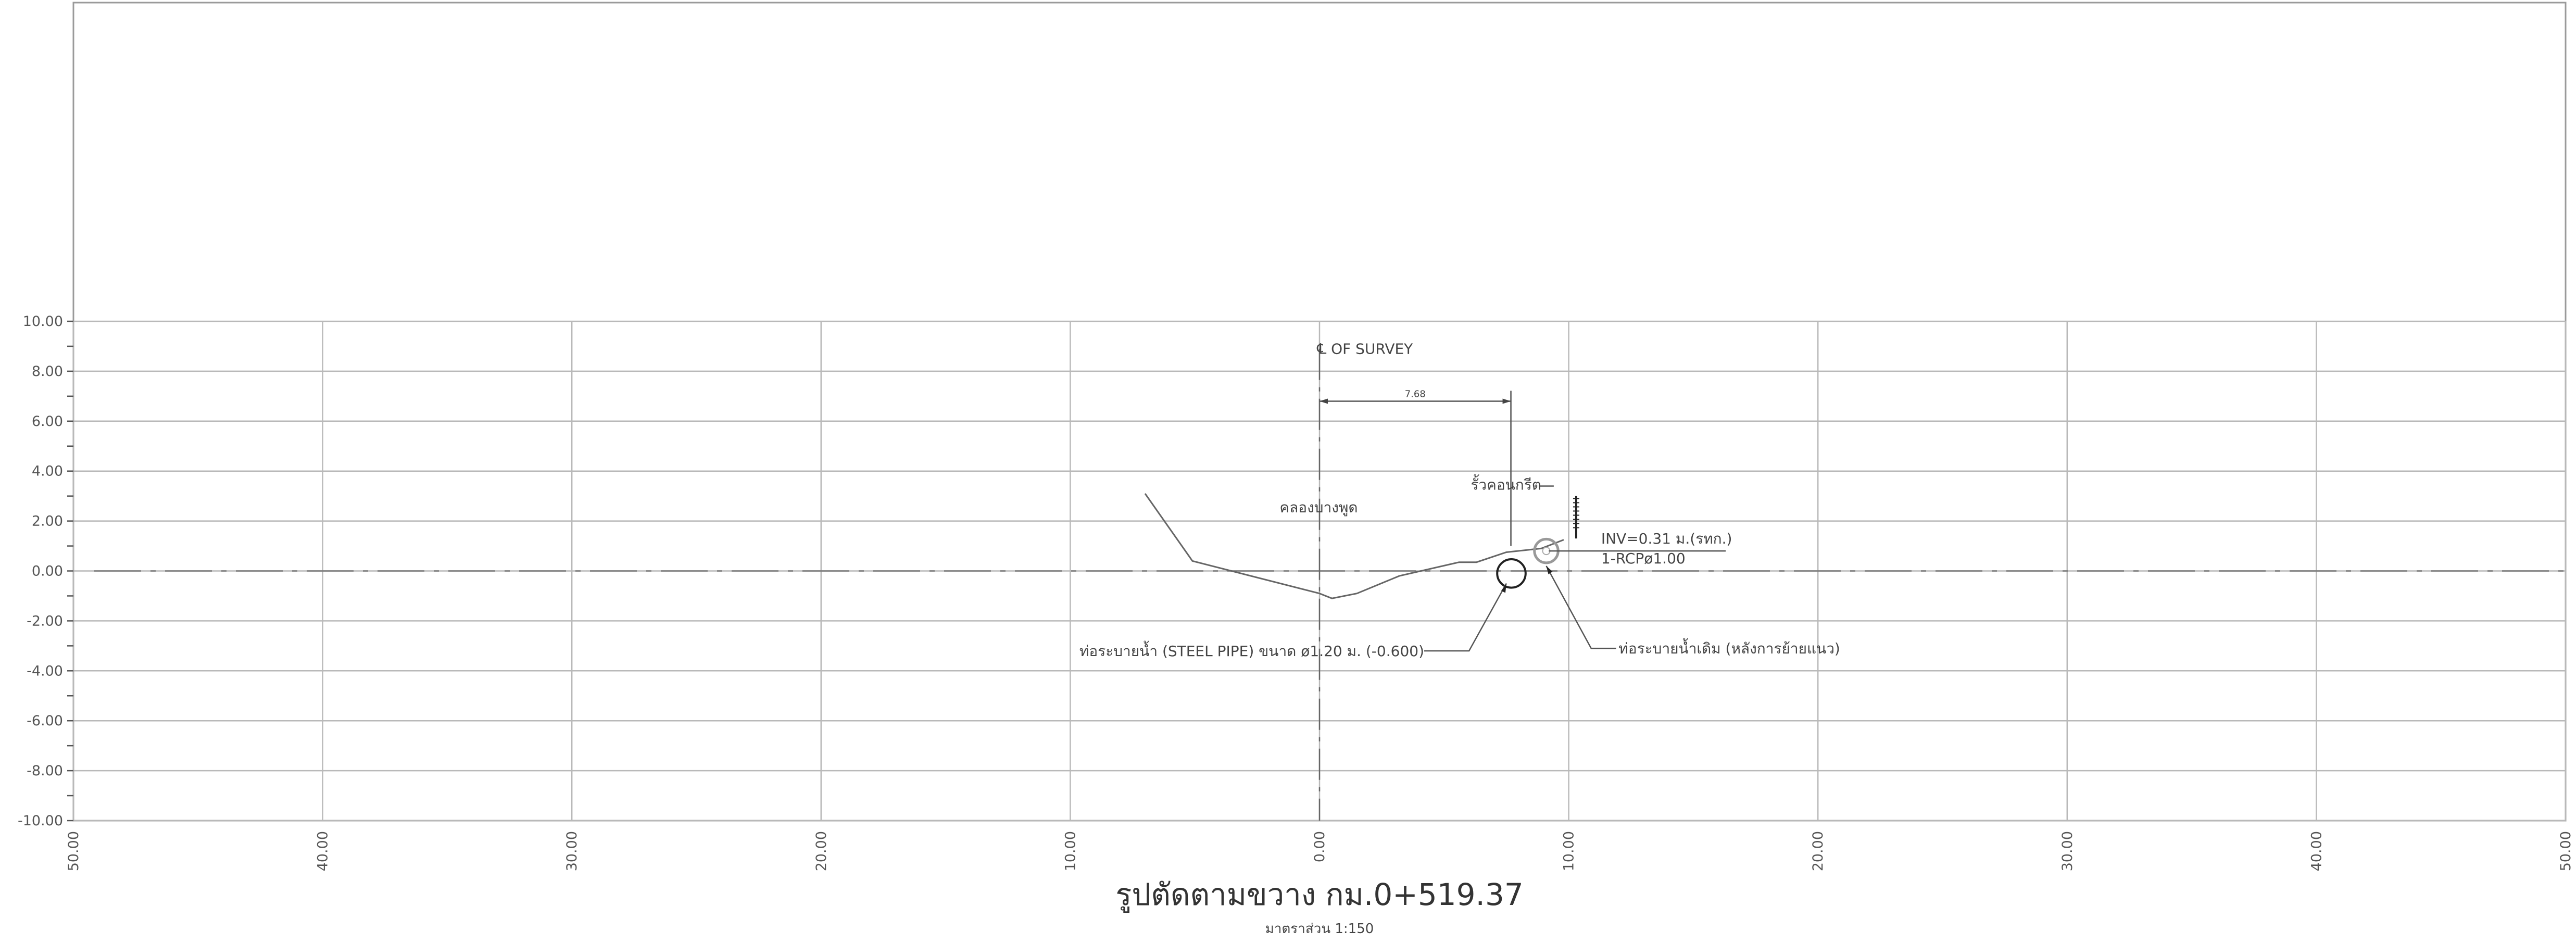 The height and width of the screenshot is (943, 2576). What do you see at coordinates (1324, 401) in the screenshot?
I see `dimension-arrow-left` at bounding box center [1324, 401].